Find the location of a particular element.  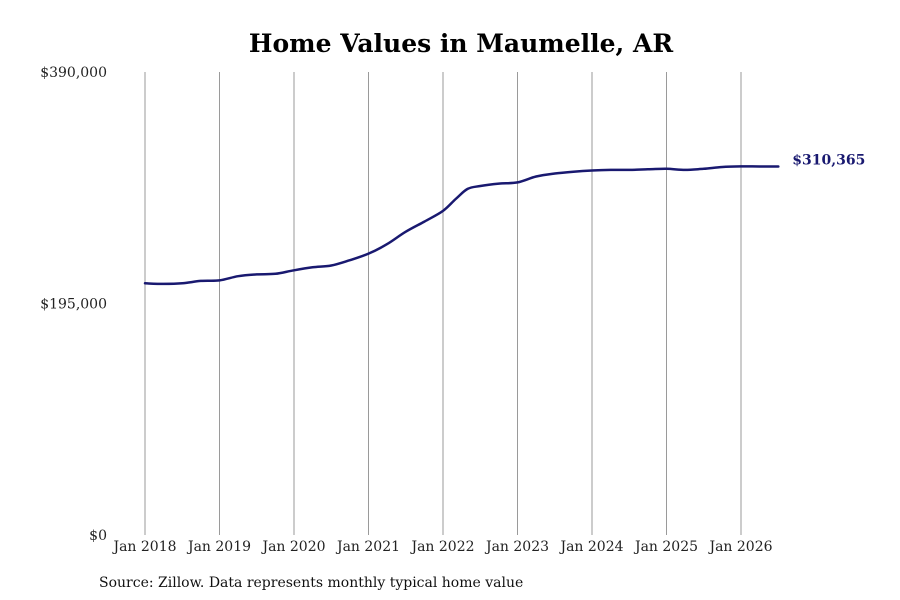

series-line is located at coordinates (461, 225).